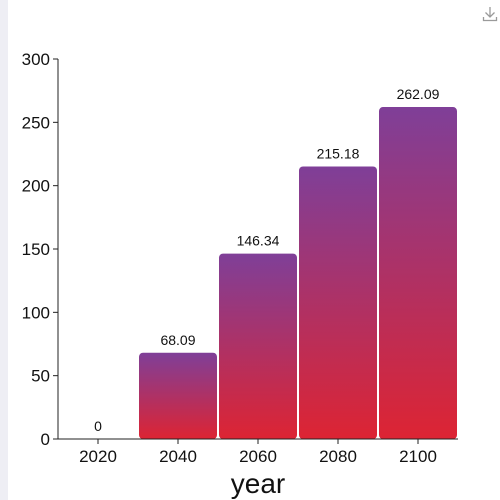 Image resolution: width=500 pixels, height=500 pixels. I want to click on y-tick-label: 250, so click(36, 122).